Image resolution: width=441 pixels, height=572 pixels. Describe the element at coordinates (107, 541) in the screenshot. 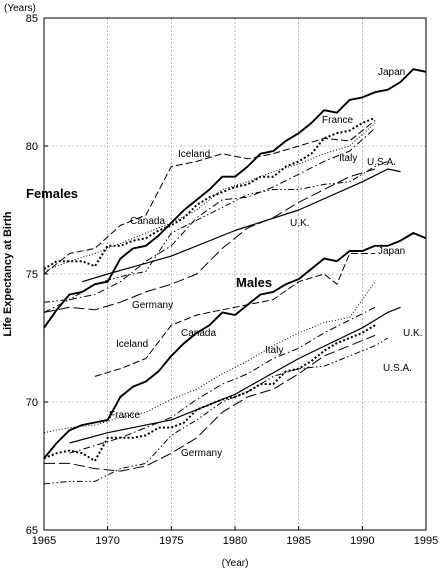

I see `x-tick-label-1970: 1970` at that location.